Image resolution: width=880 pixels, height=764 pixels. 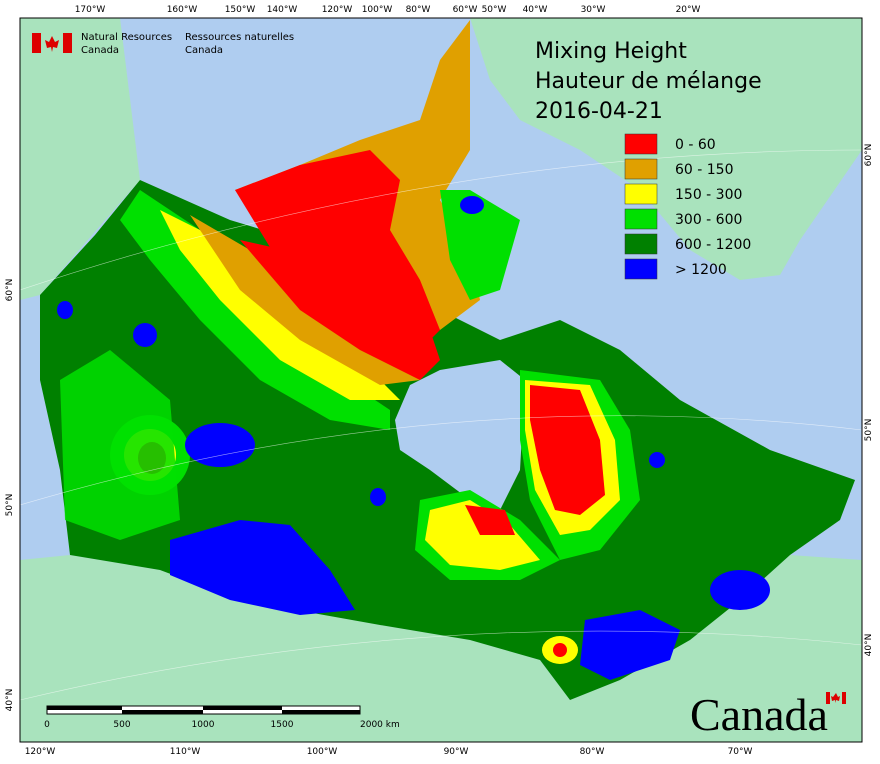 I want to click on graticule-label: 30°W, so click(x=593, y=10).